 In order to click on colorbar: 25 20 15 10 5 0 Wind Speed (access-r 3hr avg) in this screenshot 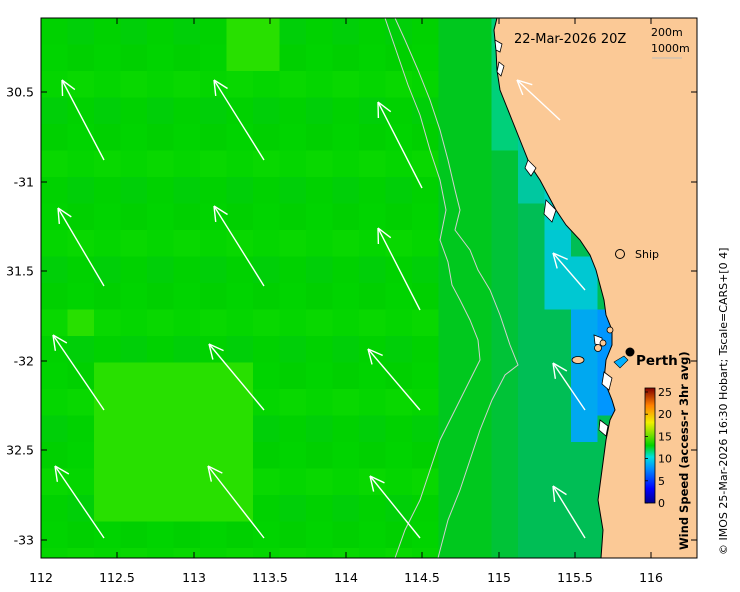, I will do `click(667, 450)`.